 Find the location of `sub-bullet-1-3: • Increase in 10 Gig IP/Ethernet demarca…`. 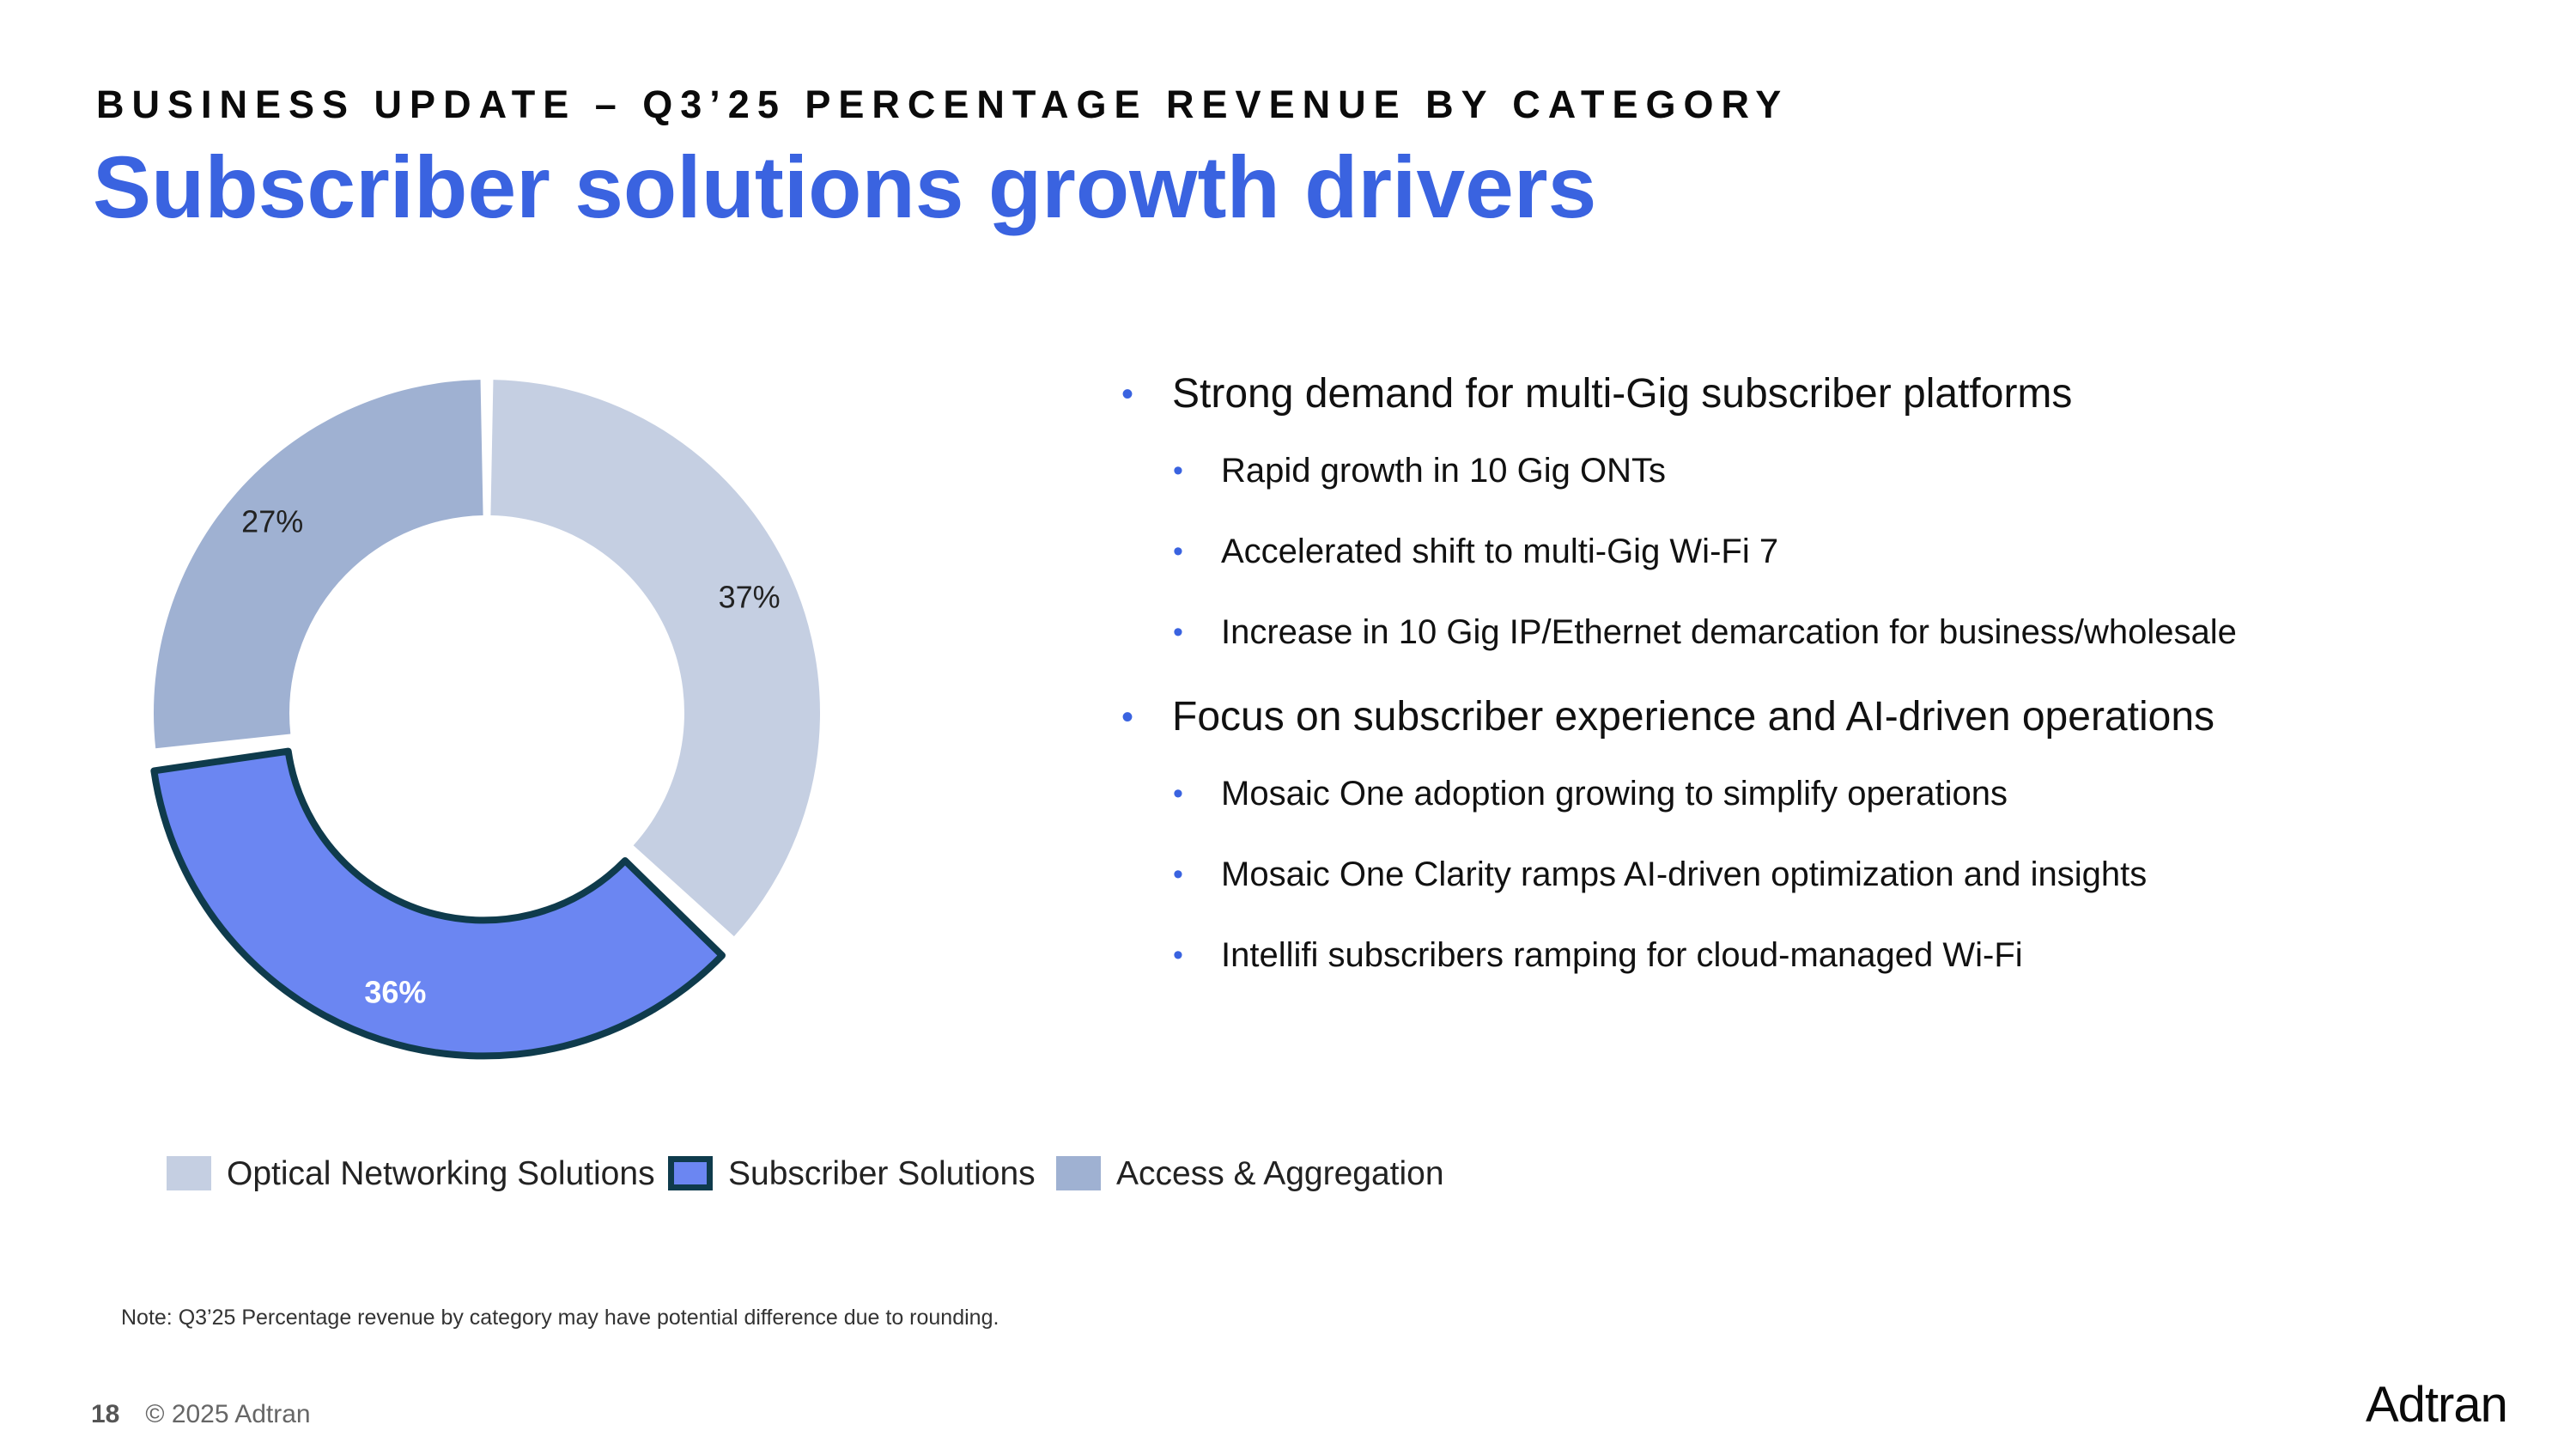

sub-bullet-1-3: • Increase in 10 Gig IP/Ethernet demarca… is located at coordinates (1824, 632).